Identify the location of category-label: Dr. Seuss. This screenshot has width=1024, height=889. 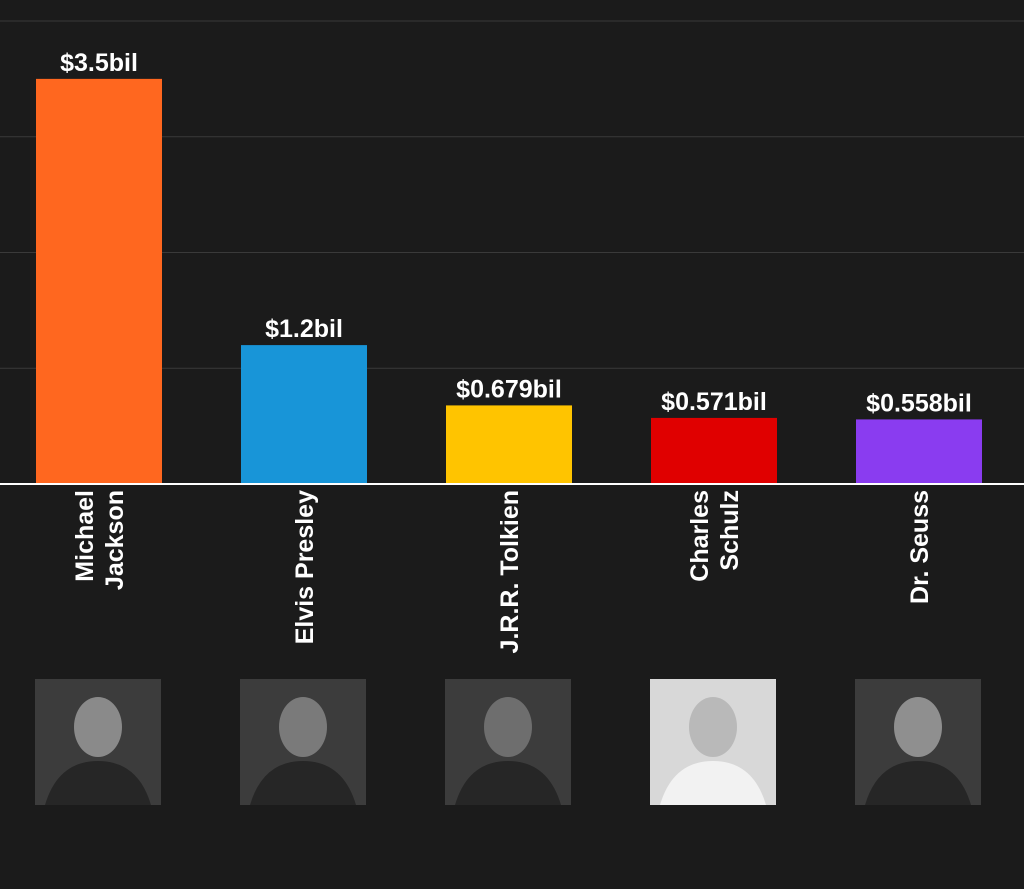
(920, 547).